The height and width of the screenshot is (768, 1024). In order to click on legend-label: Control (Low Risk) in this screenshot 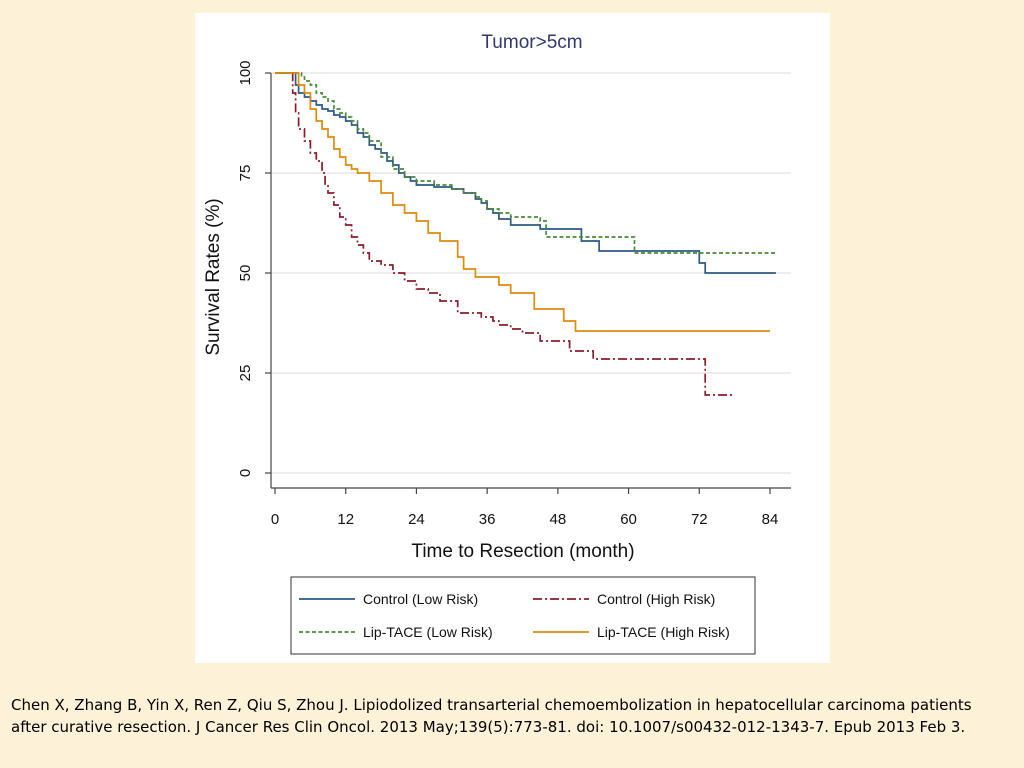, I will do `click(420, 599)`.